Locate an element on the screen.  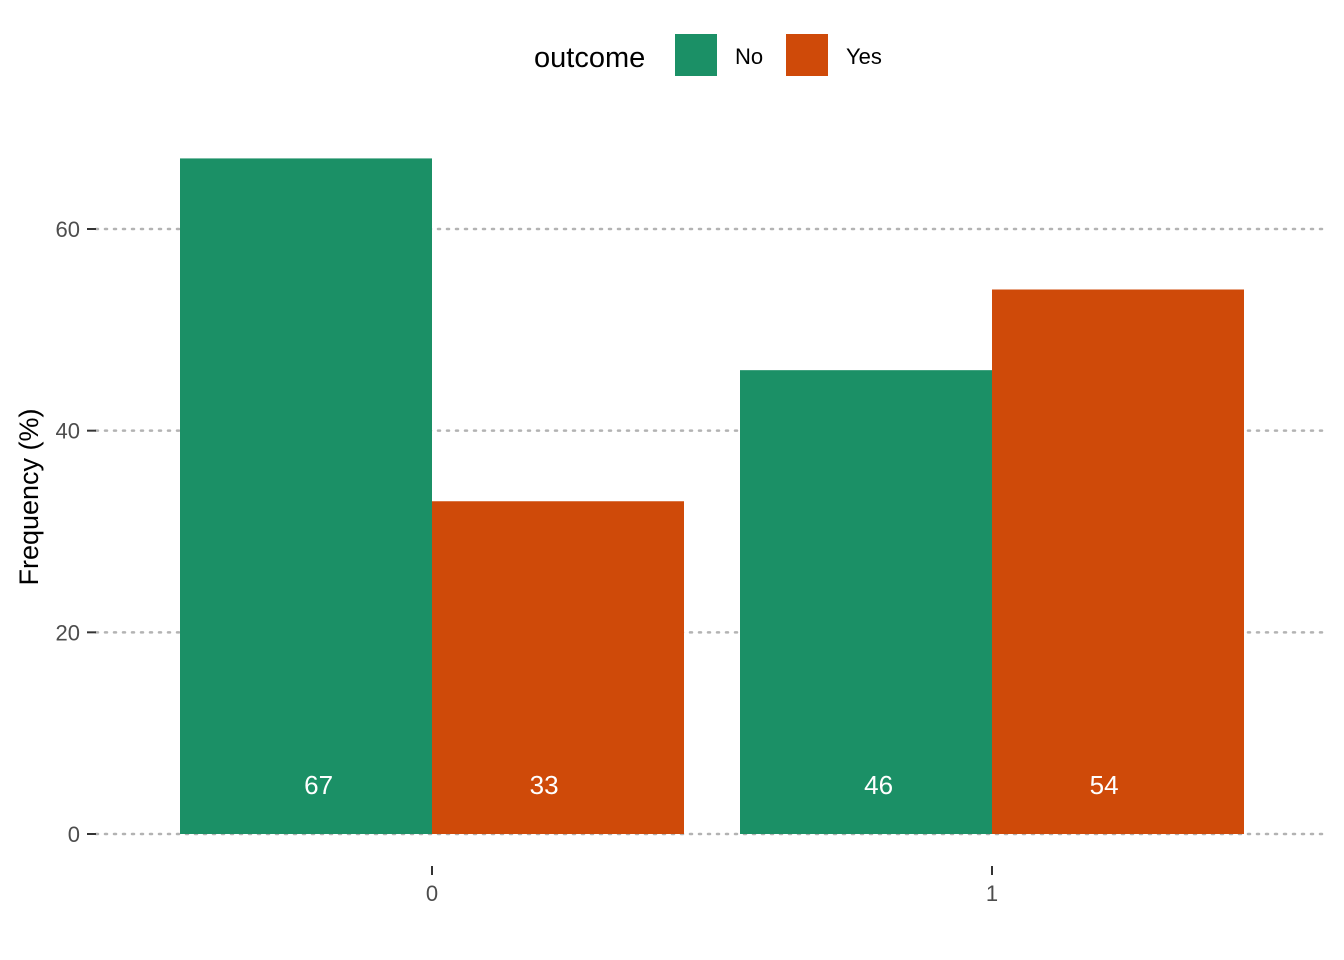
legend-key-yes is located at coordinates (807, 55).